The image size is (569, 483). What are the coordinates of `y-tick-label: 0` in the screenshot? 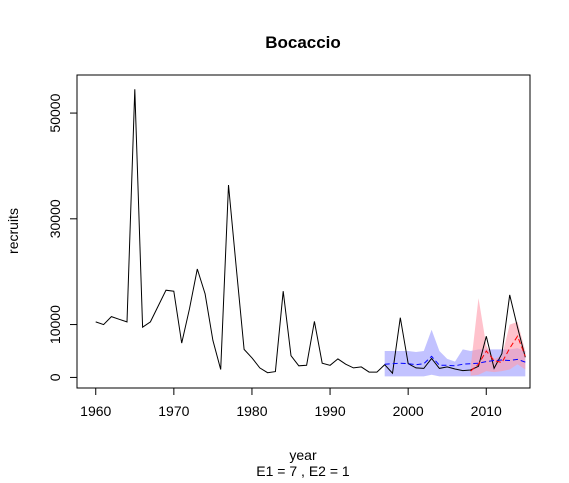 It's located at (55, 377).